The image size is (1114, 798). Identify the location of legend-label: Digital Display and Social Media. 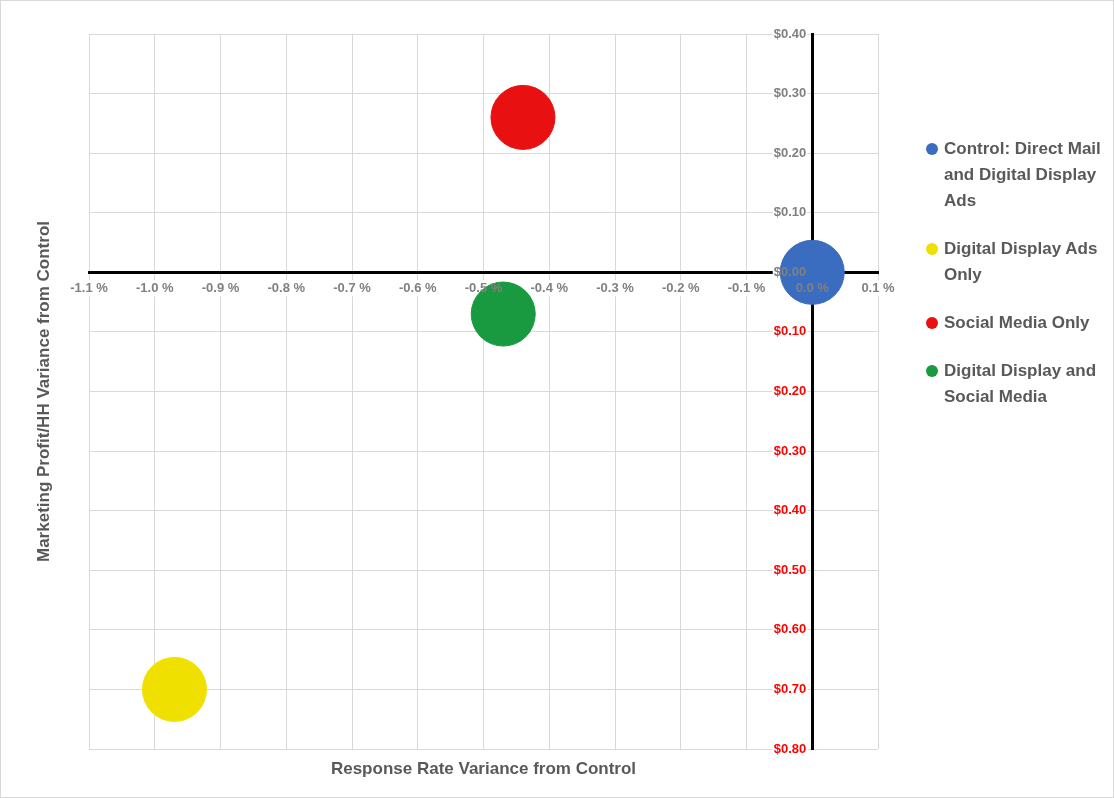
(1021, 384).